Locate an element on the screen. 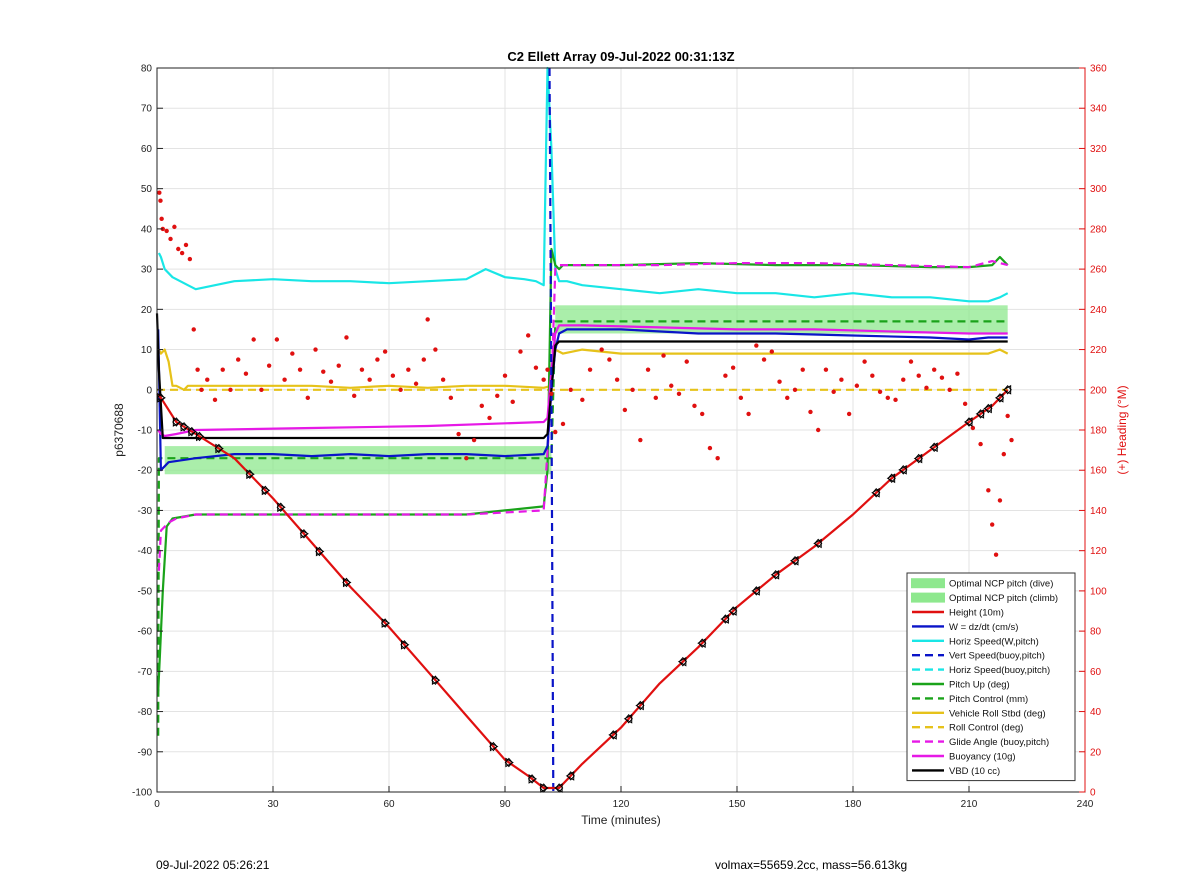  y-tick-left-label: -70 is located at coordinates (145, 672).